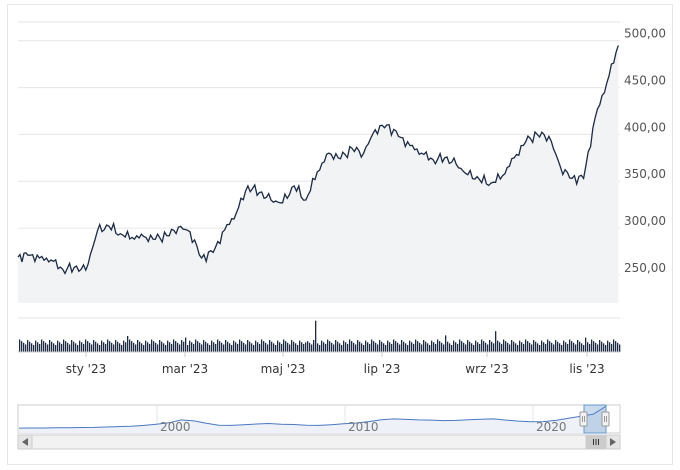 This screenshot has height=470, width=680. I want to click on navigator-right-handle, so click(605, 419).